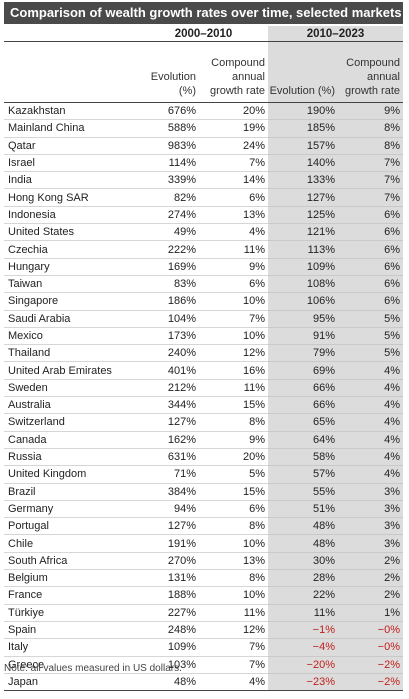 The image size is (409, 699). Describe the element at coordinates (71, 197) in the screenshot. I see `country-cell: Hong Kong SAR` at that location.